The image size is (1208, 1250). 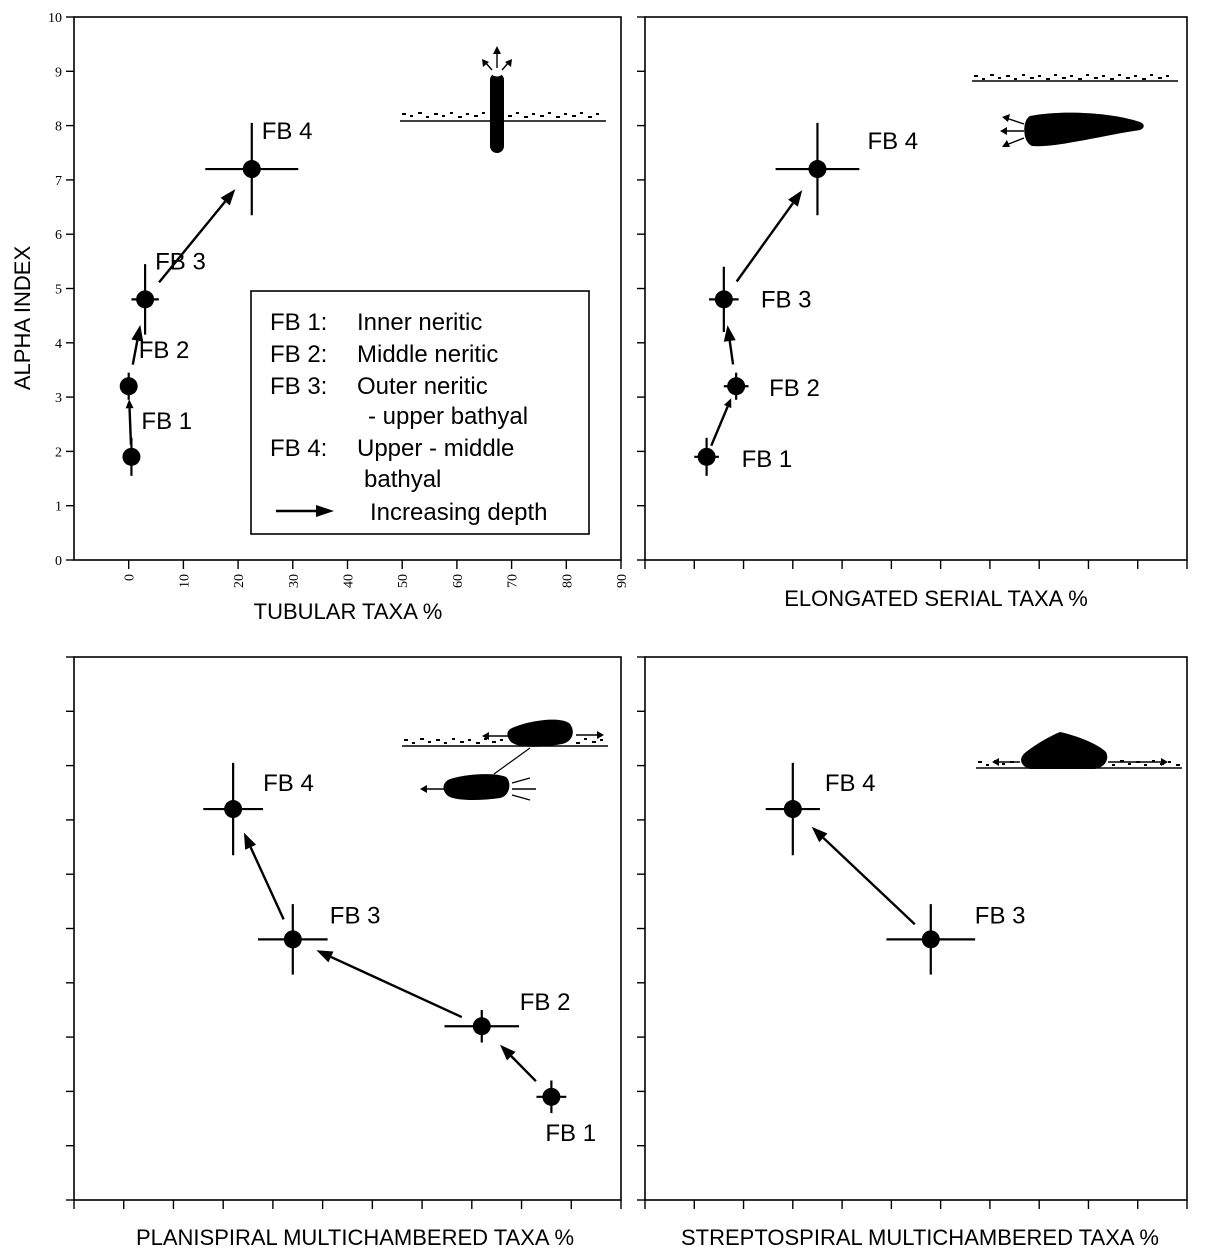 What do you see at coordinates (298, 386) in the screenshot?
I see `legend-key-fb3: FB 3:` at bounding box center [298, 386].